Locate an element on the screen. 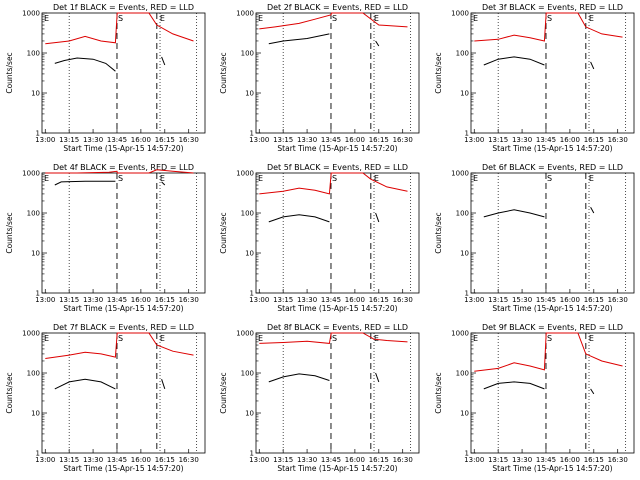 The width and height of the screenshot is (640, 480). panel-title: Det 4f BLACK = Events, RED = LLD is located at coordinates (123, 167).